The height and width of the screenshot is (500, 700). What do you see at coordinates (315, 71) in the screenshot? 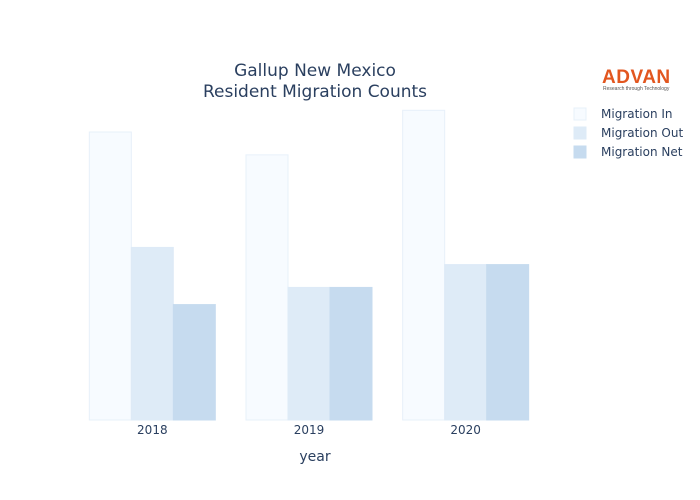
I see `chart-title-line-1: Gallup New Mexico` at bounding box center [315, 71].